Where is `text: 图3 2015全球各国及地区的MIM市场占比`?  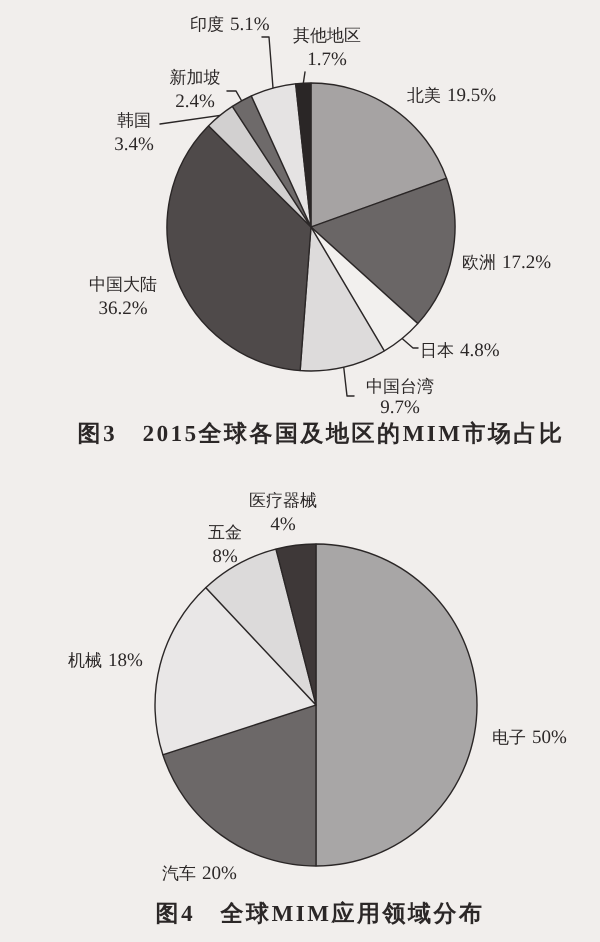
text: 图3 2015全球各国及地区的MIM市场占比 is located at coordinates (321, 433).